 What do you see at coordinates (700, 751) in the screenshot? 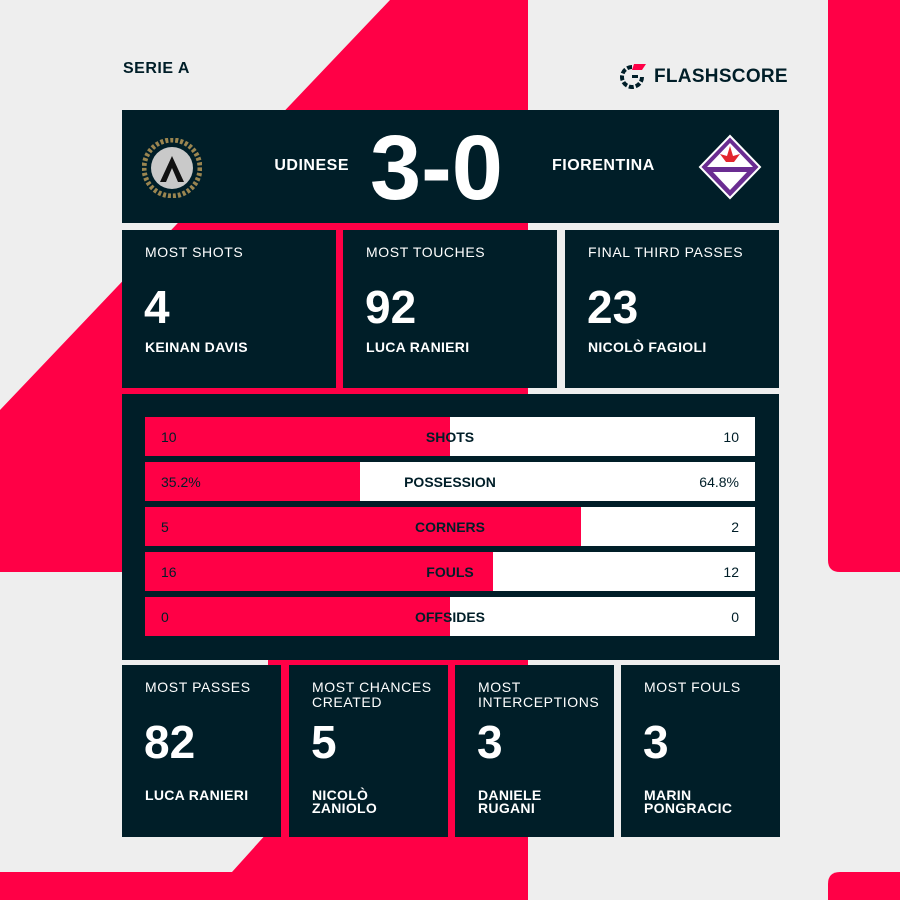
I see `player-stat-card: MOST FOULS 3 MARIN PONGRACIC` at bounding box center [700, 751].